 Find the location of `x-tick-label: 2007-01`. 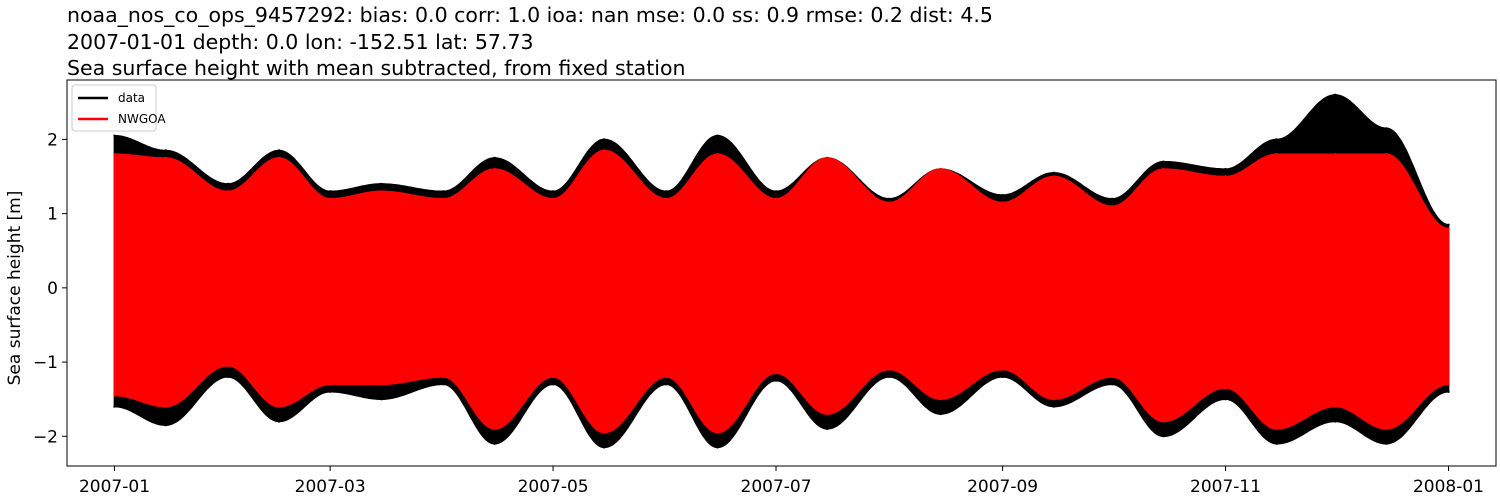

x-tick-label: 2007-01 is located at coordinates (114, 487).